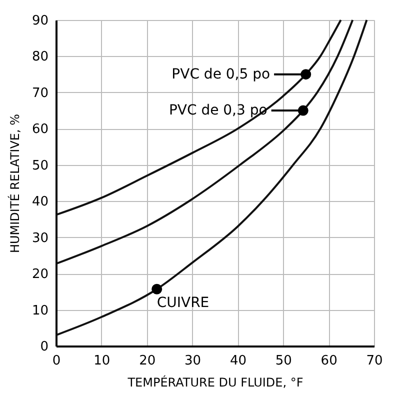 This screenshot has width=408, height=406. Describe the element at coordinates (218, 110) in the screenshot. I see `annotation: PVC de 0,3 po` at that location.